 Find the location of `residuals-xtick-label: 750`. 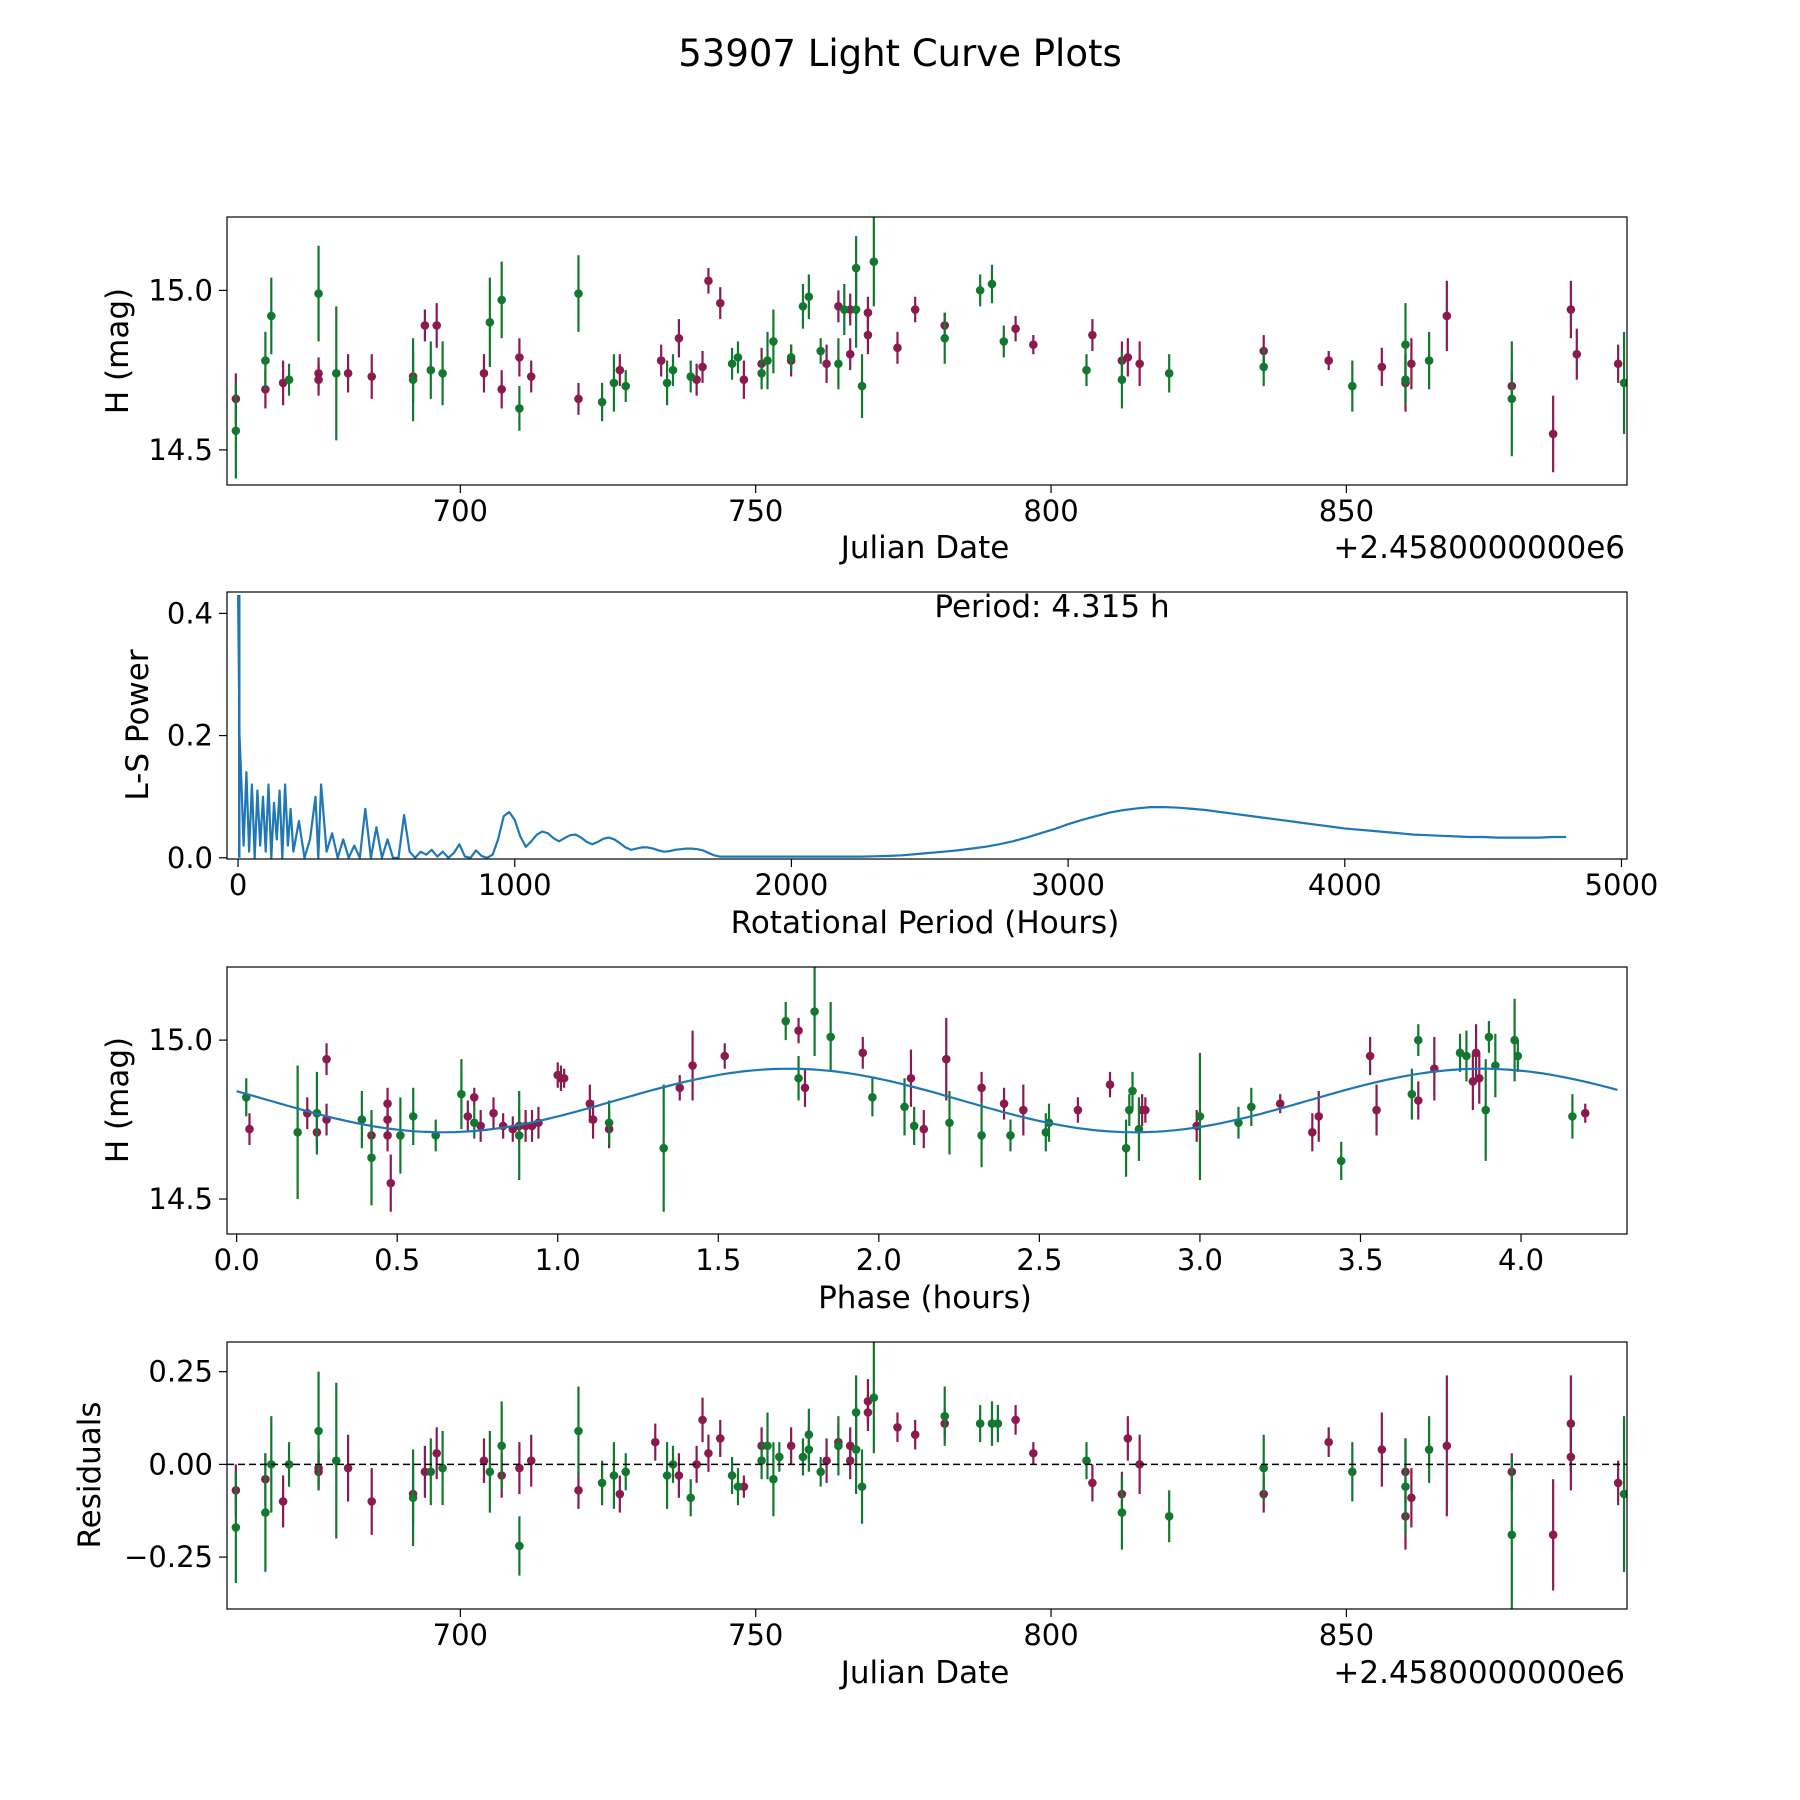

residuals-xtick-label: 750 is located at coordinates (755, 1635).